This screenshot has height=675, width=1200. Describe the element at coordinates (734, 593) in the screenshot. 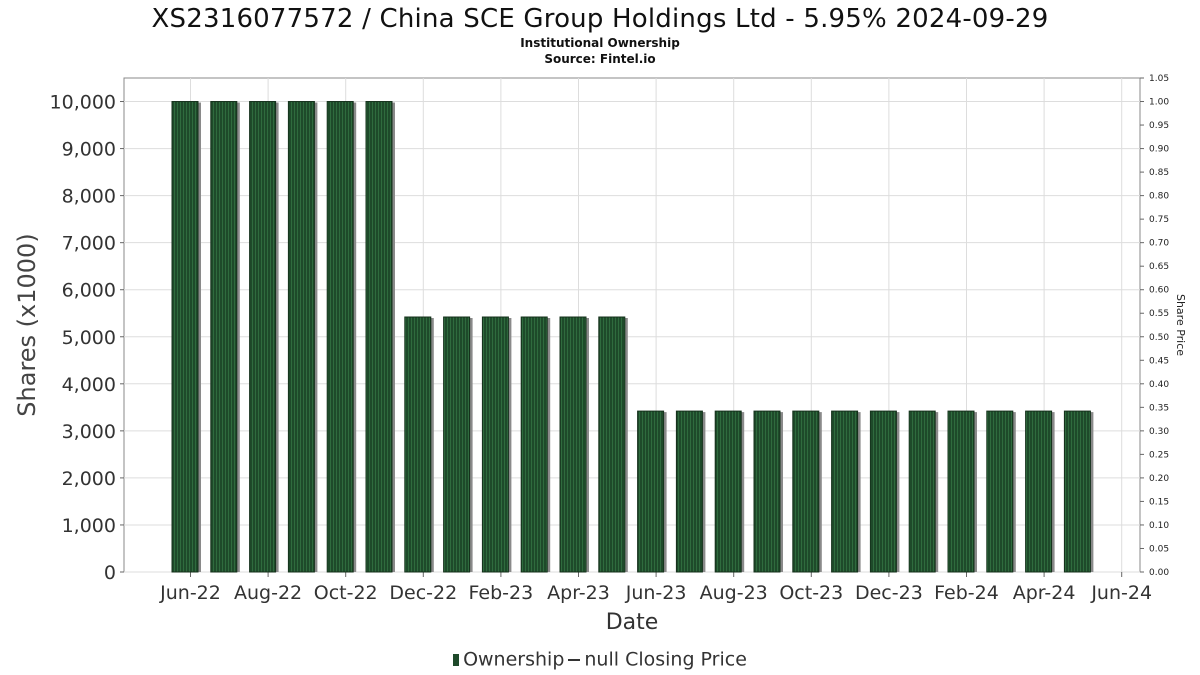

I see `x-tick-label: Aug-23` at that location.